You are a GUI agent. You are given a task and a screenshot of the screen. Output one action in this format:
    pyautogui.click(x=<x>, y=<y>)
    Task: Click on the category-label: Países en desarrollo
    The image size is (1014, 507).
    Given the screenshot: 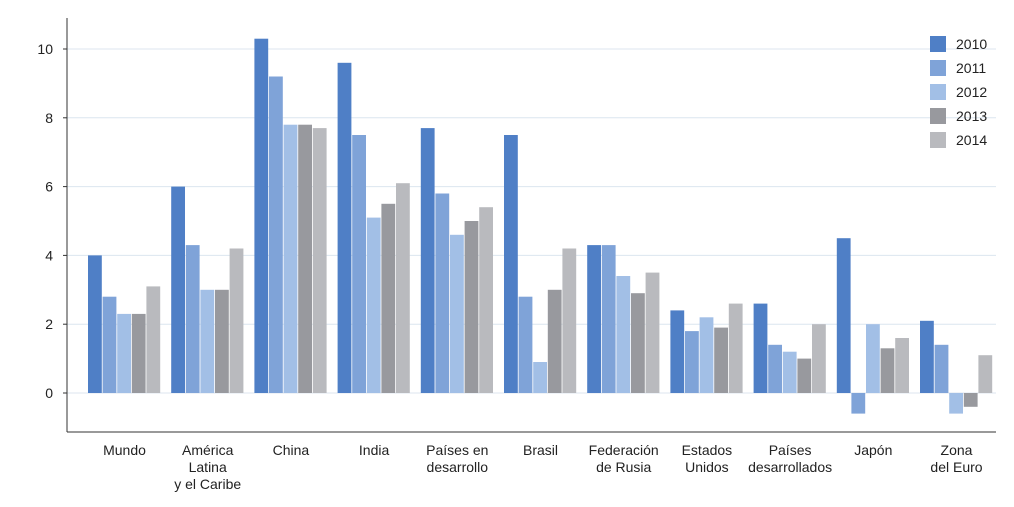 What is the action you would take?
    pyautogui.click(x=457, y=458)
    